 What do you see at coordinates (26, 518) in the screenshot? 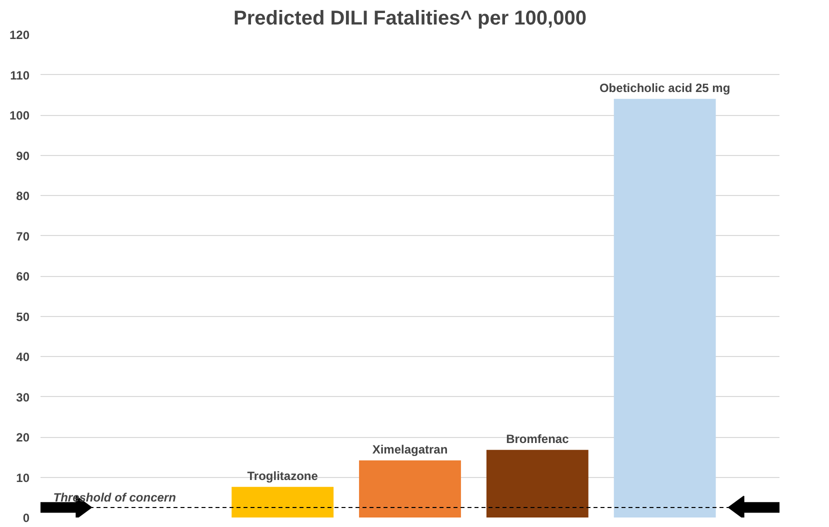
I see `y-tick-label: 0` at bounding box center [26, 518].